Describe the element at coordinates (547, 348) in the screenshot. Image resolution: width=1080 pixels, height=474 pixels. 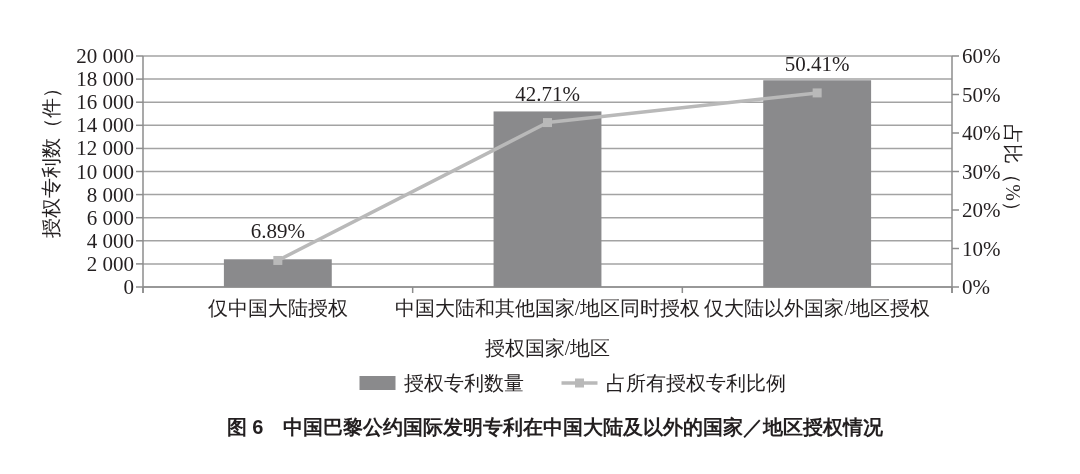
I see `x-axis-title: 授权国家/地区` at that location.